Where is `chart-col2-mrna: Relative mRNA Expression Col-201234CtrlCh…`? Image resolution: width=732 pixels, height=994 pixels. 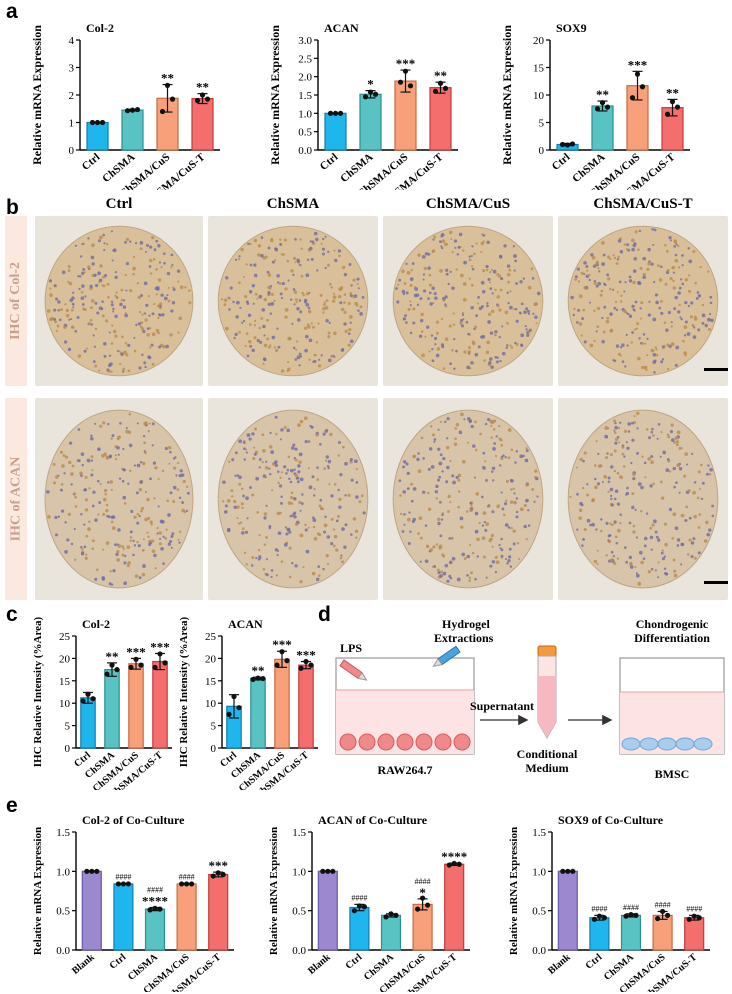
chart-col2-mrna: Relative mRNA Expression Col-201234CtrlCh… is located at coordinates (125, 105).